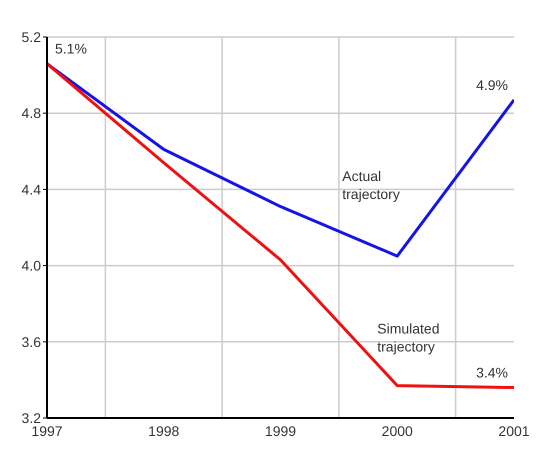  Describe the element at coordinates (71, 48) in the screenshot. I see `annotation: 5.1%` at that location.